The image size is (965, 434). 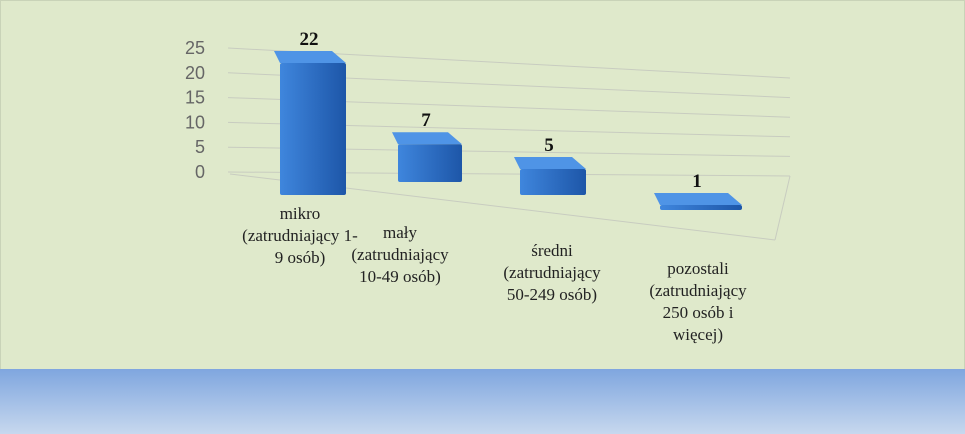 What do you see at coordinates (400, 254) in the screenshot?
I see `x-tick-label: mały (zatrudniający 10-49 osób)` at bounding box center [400, 254].